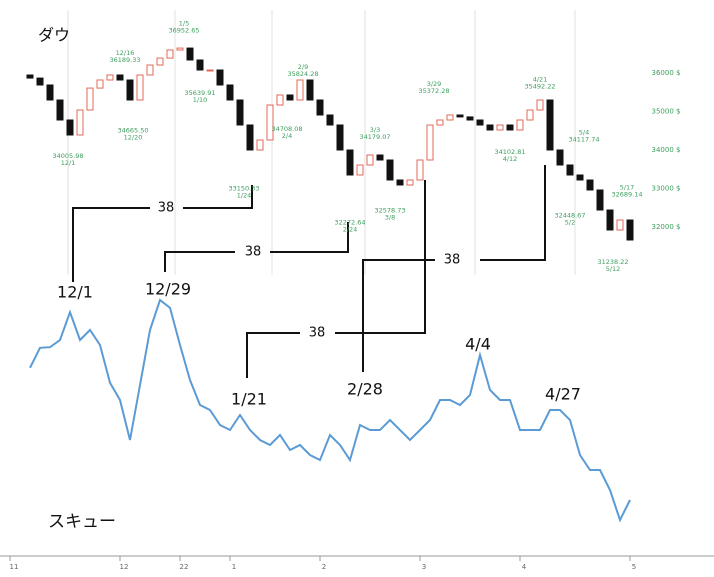 This screenshot has width=714, height=577. What do you see at coordinates (539, 87) in the screenshot?
I see `price-label: 35492.22` at bounding box center [539, 87].